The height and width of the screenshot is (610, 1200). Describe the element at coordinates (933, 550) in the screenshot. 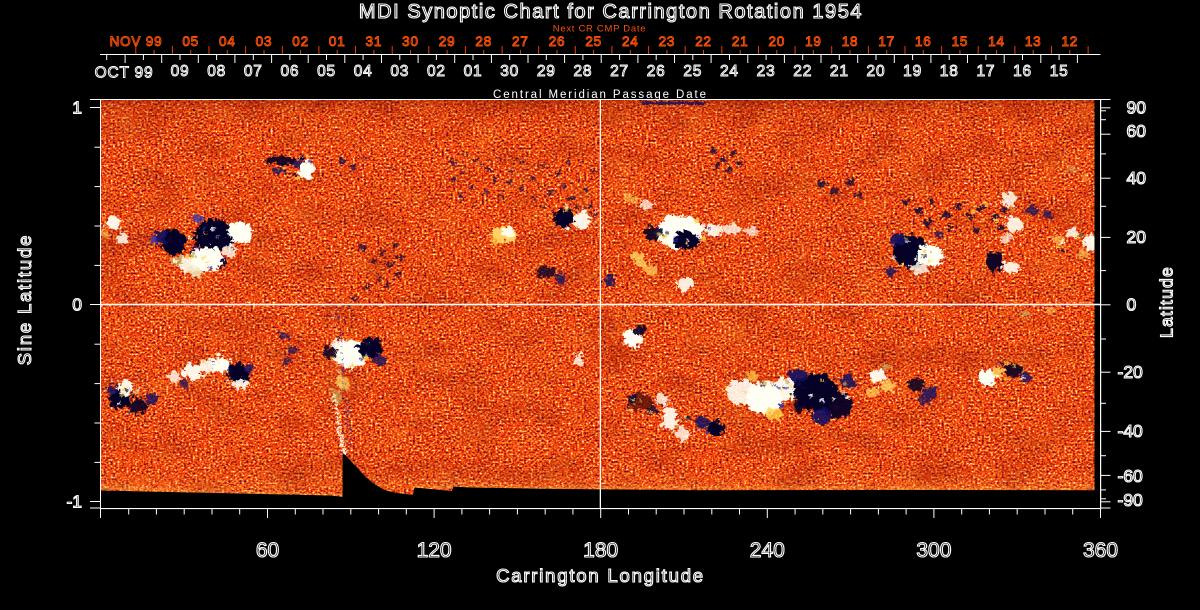

I see `svg-text: 300` at that location.